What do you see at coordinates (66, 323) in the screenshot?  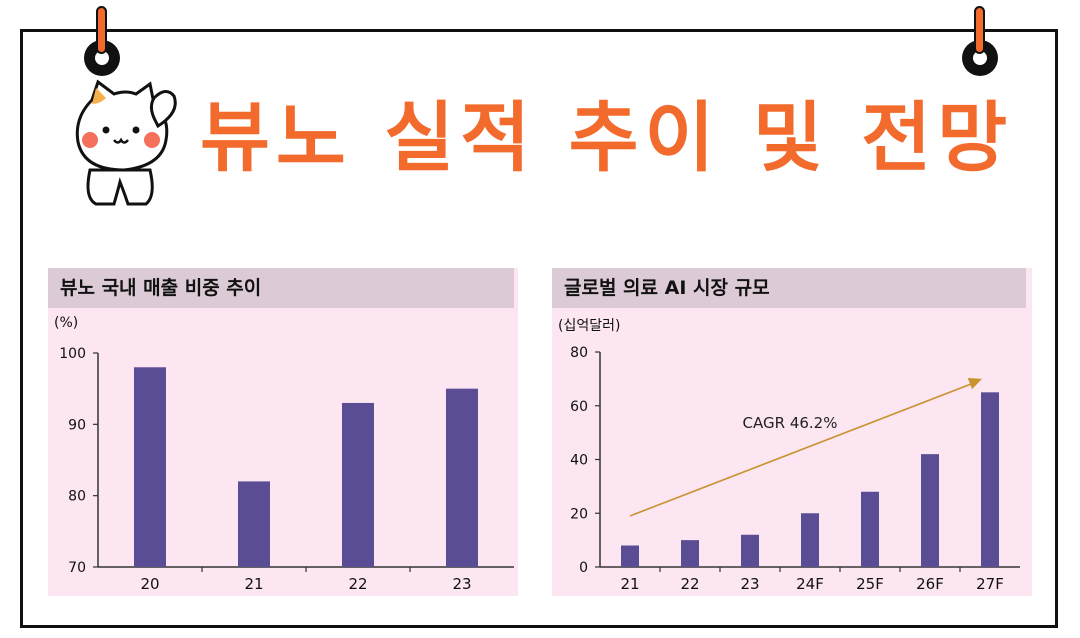 I see `y-unit-label: (%)` at bounding box center [66, 323].